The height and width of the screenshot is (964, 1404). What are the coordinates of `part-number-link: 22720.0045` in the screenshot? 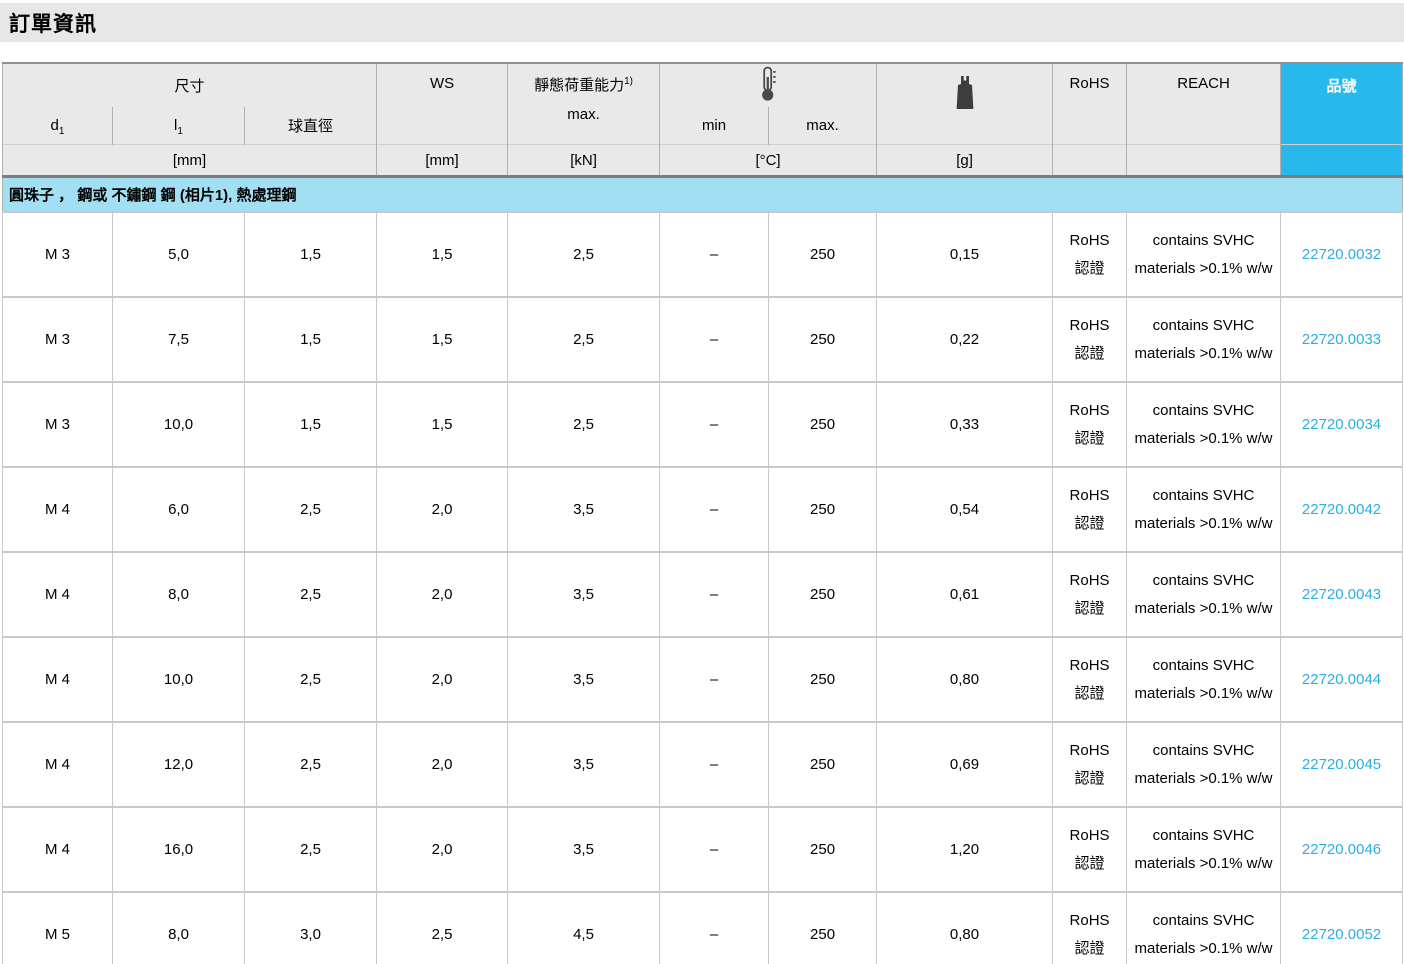 It's located at (1341, 764).